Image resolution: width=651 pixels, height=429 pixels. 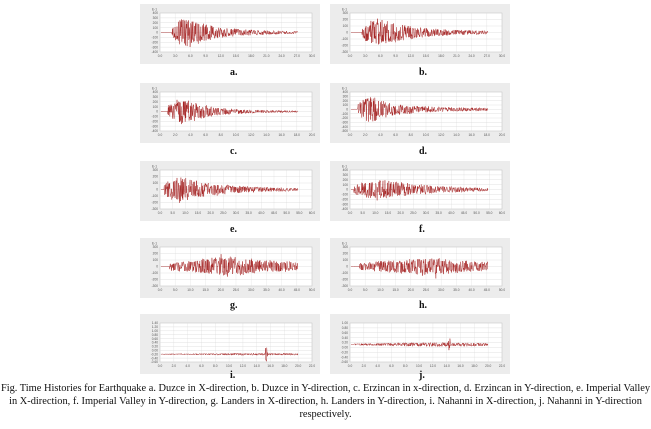 What do you see at coordinates (190, 135) in the screenshot?
I see `x-tick-label: 4.0` at bounding box center [190, 135].